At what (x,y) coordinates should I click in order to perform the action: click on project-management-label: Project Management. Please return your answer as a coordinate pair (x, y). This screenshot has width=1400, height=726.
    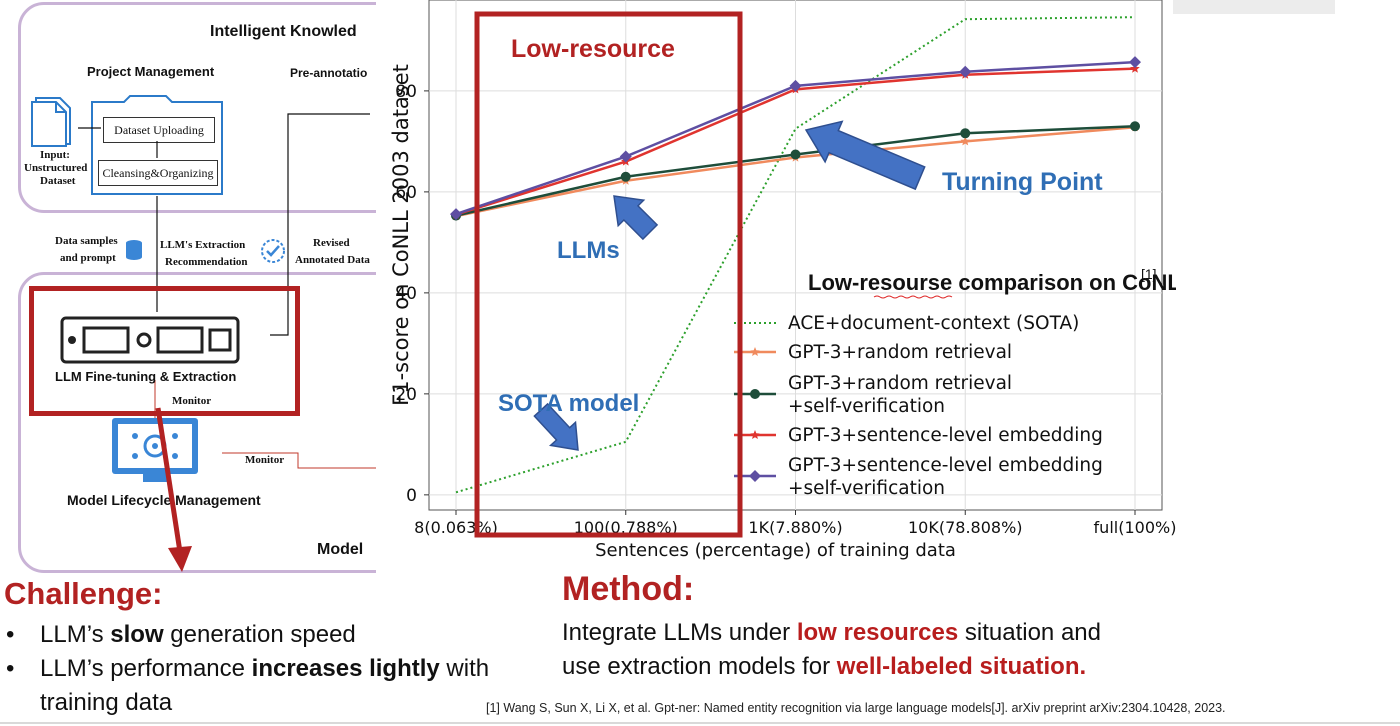
    Looking at the image, I should click on (151, 71).